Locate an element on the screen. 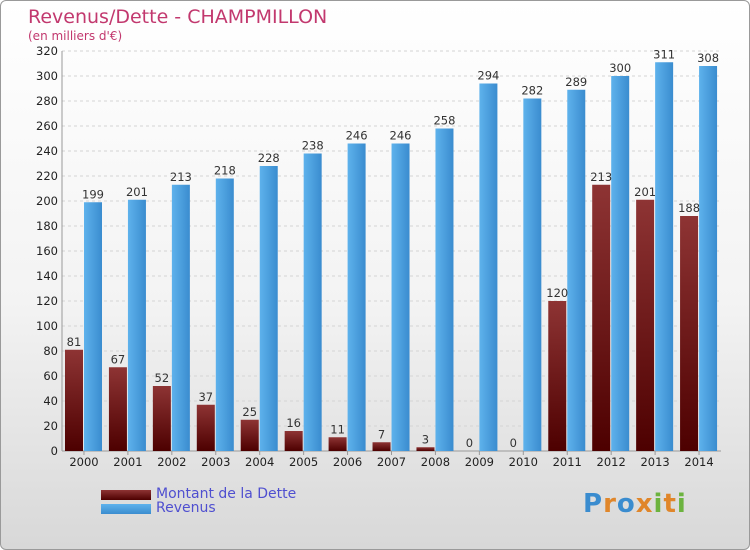 Image resolution: width=750 pixels, height=550 pixels. revenue-value-label: 300 is located at coordinates (620, 68).